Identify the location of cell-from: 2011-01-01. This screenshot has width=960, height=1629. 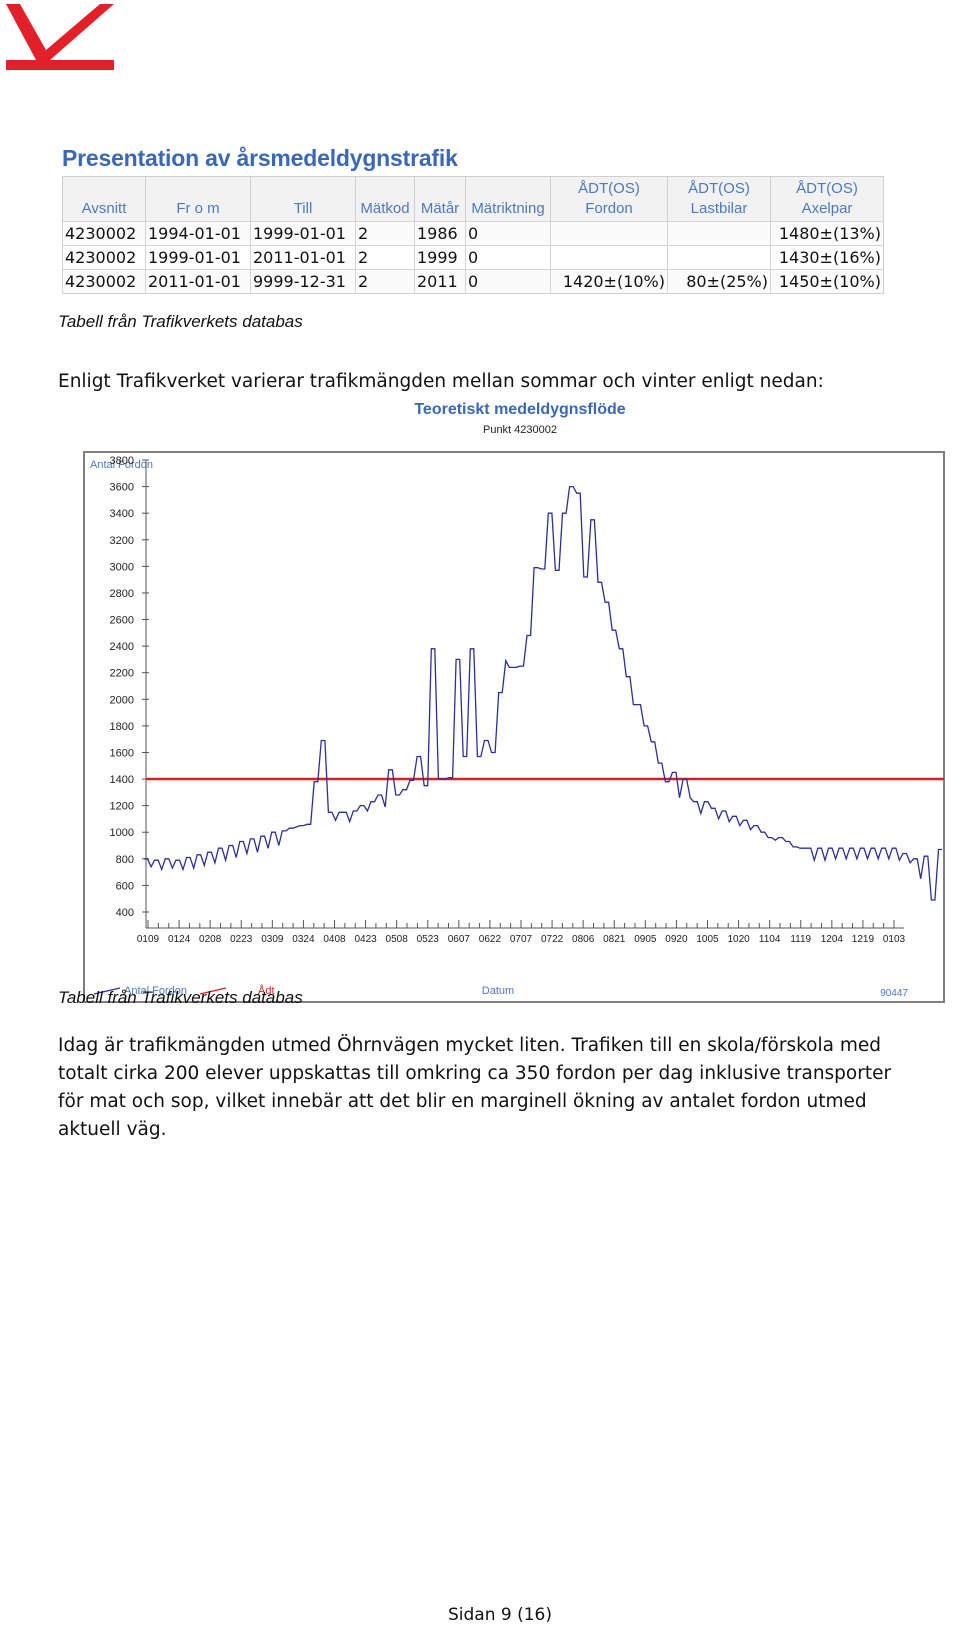
(198, 281).